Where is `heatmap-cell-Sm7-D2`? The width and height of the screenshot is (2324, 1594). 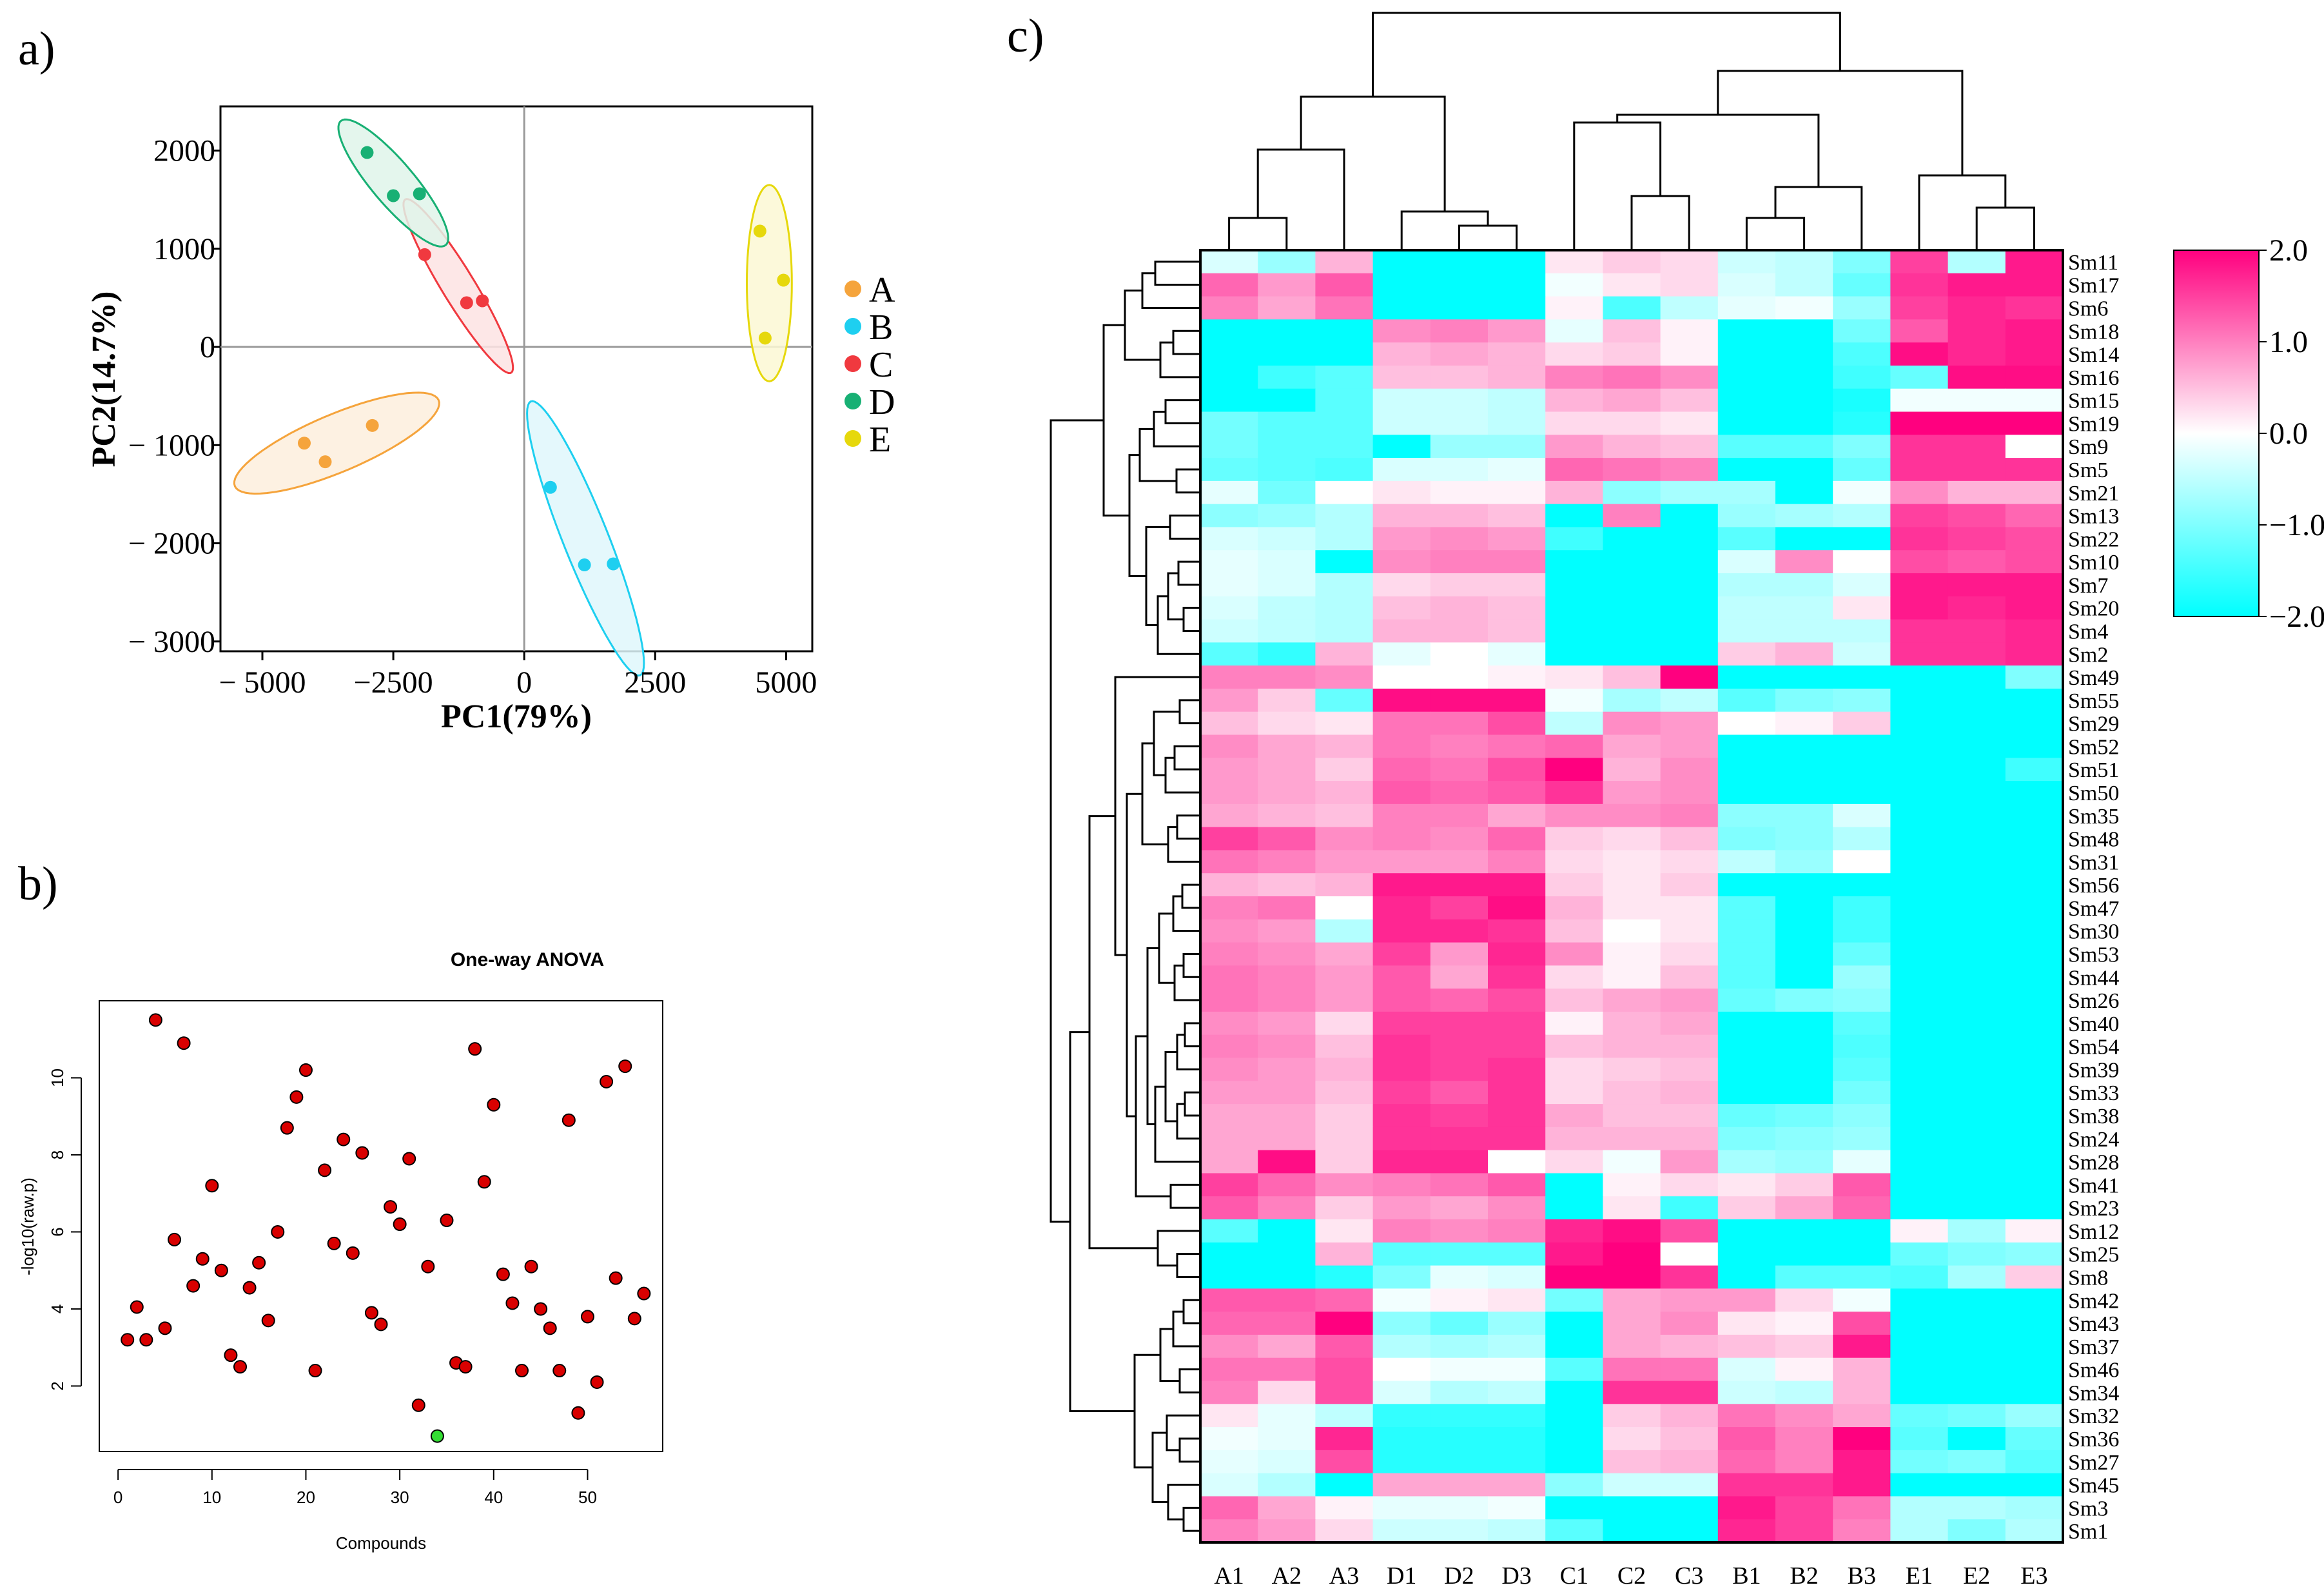
heatmap-cell-Sm7-D2 is located at coordinates (1459, 585).